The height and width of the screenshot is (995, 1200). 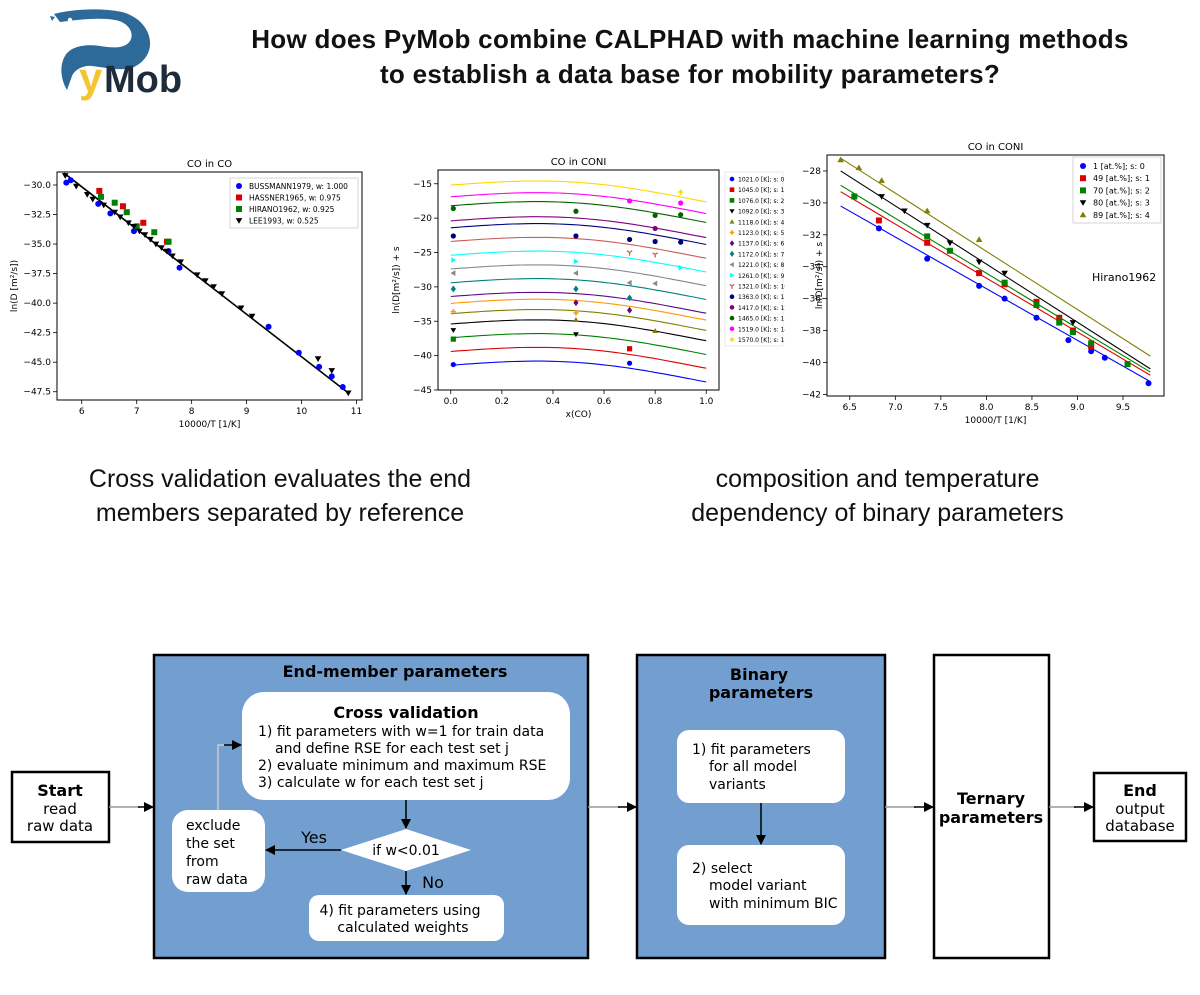 What do you see at coordinates (754, 259) in the screenshot?
I see `legend-box` at bounding box center [754, 259].